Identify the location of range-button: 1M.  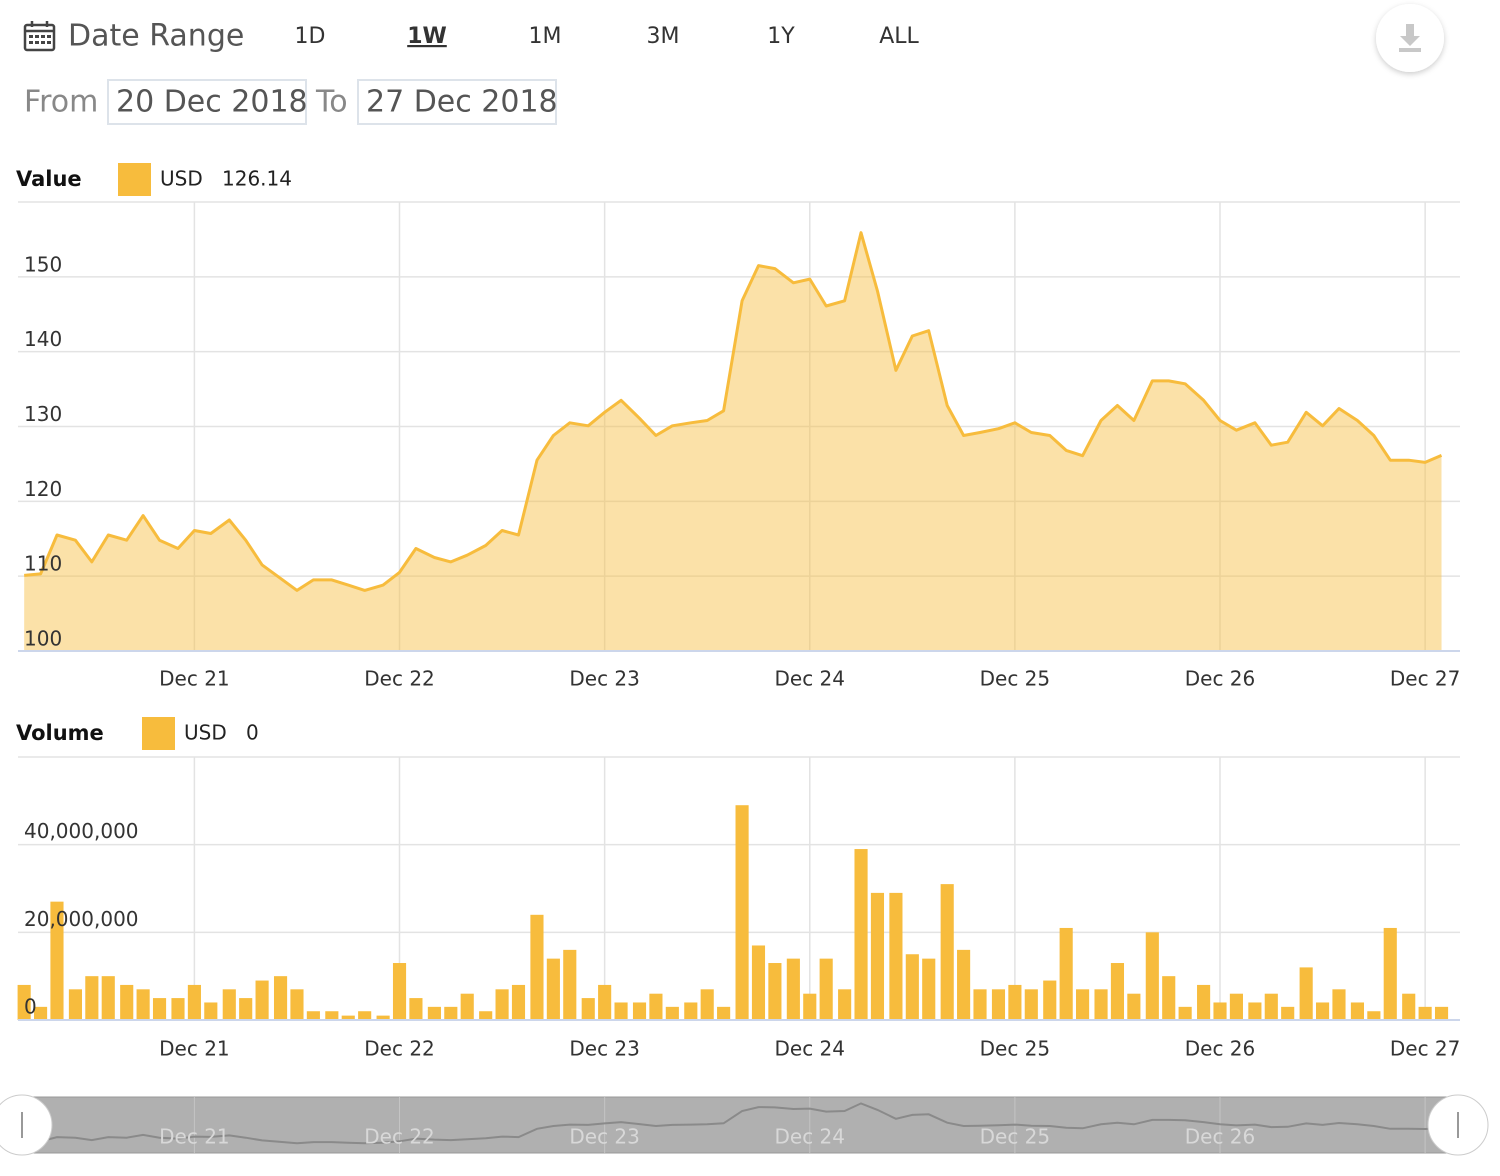
(545, 36).